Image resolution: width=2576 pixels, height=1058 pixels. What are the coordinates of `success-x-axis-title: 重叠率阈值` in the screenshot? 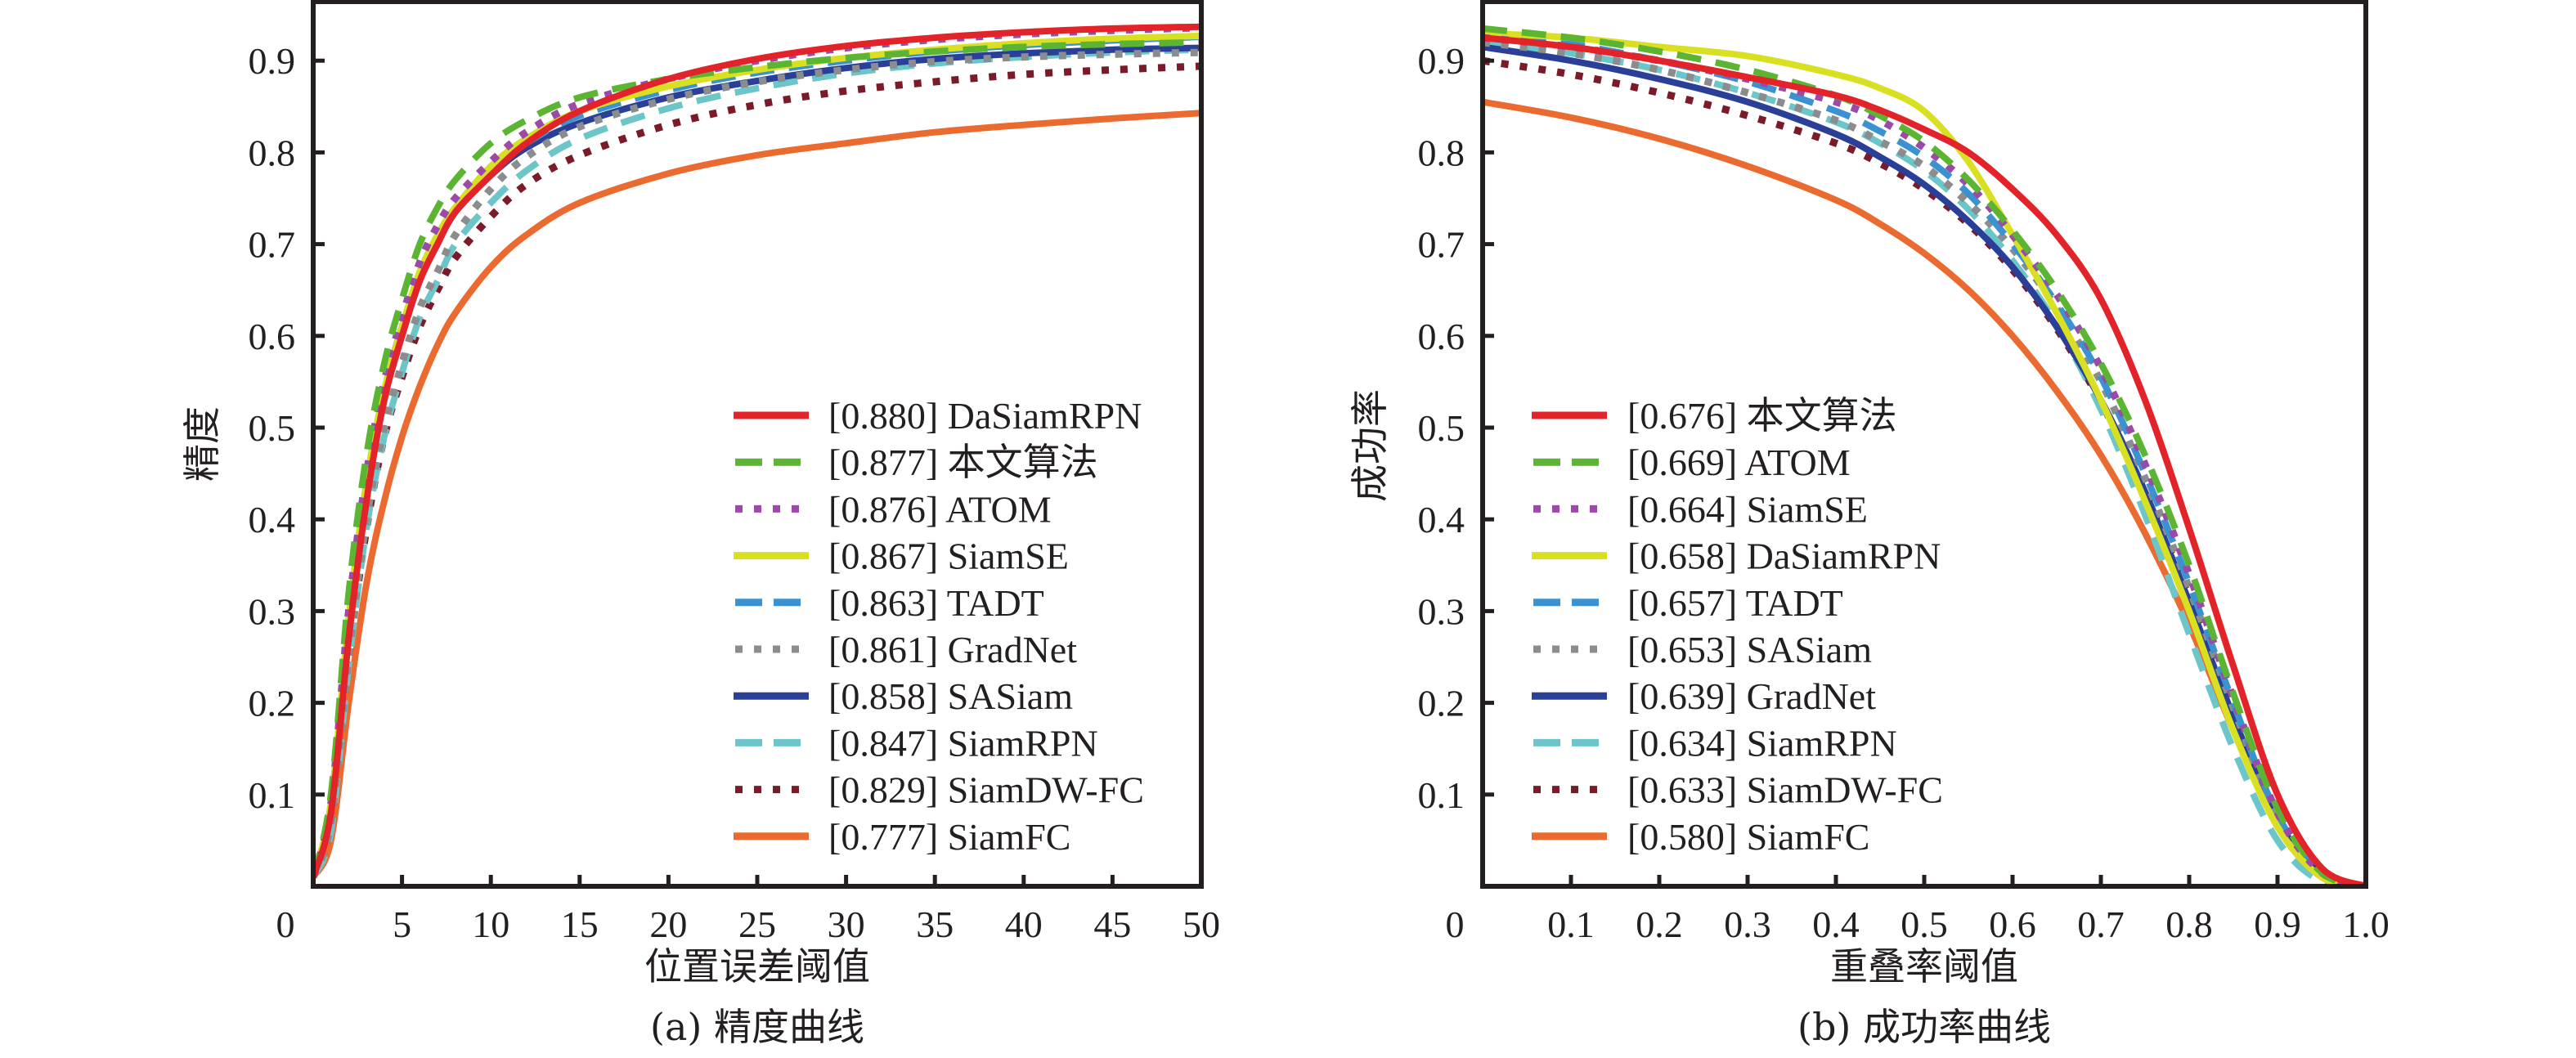 It's located at (1924, 966).